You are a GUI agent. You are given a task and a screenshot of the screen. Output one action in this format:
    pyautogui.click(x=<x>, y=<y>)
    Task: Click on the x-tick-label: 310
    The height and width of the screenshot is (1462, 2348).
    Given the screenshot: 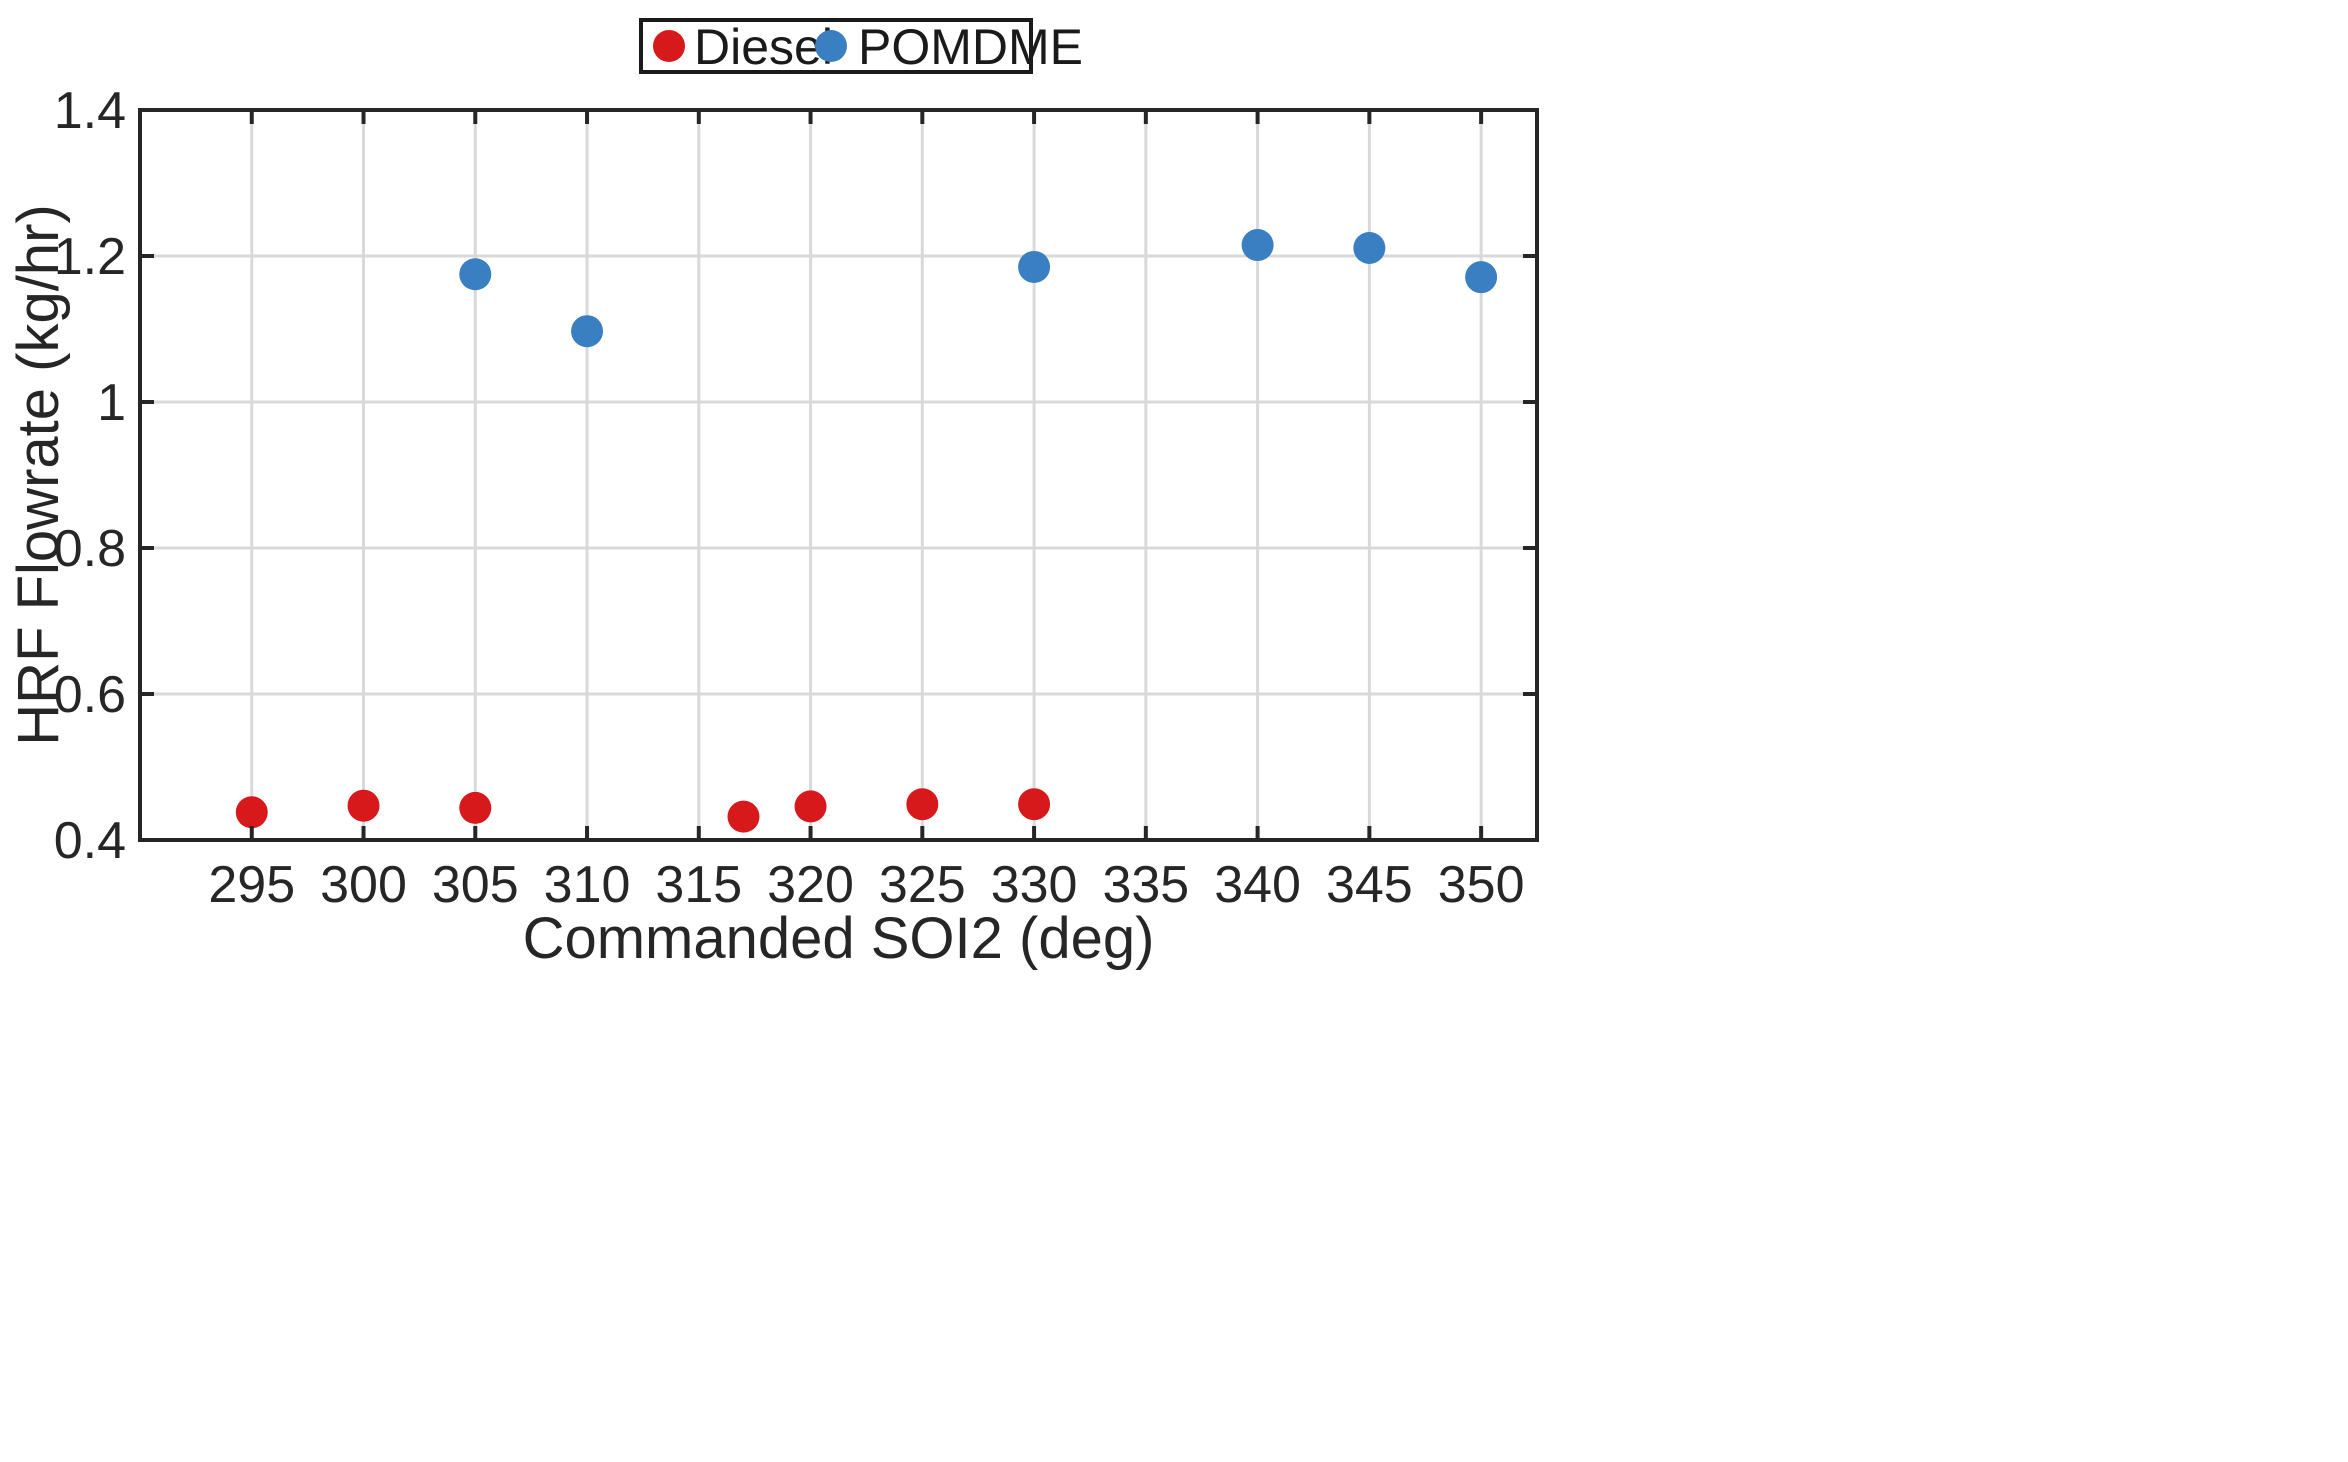 What is the action you would take?
    pyautogui.click(x=587, y=885)
    